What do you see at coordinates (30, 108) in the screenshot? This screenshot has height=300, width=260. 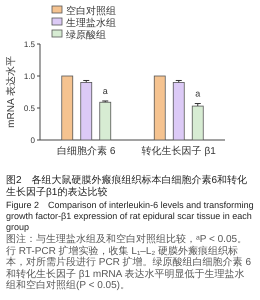 I see `y-tick-label: 0.5` at bounding box center [30, 108].